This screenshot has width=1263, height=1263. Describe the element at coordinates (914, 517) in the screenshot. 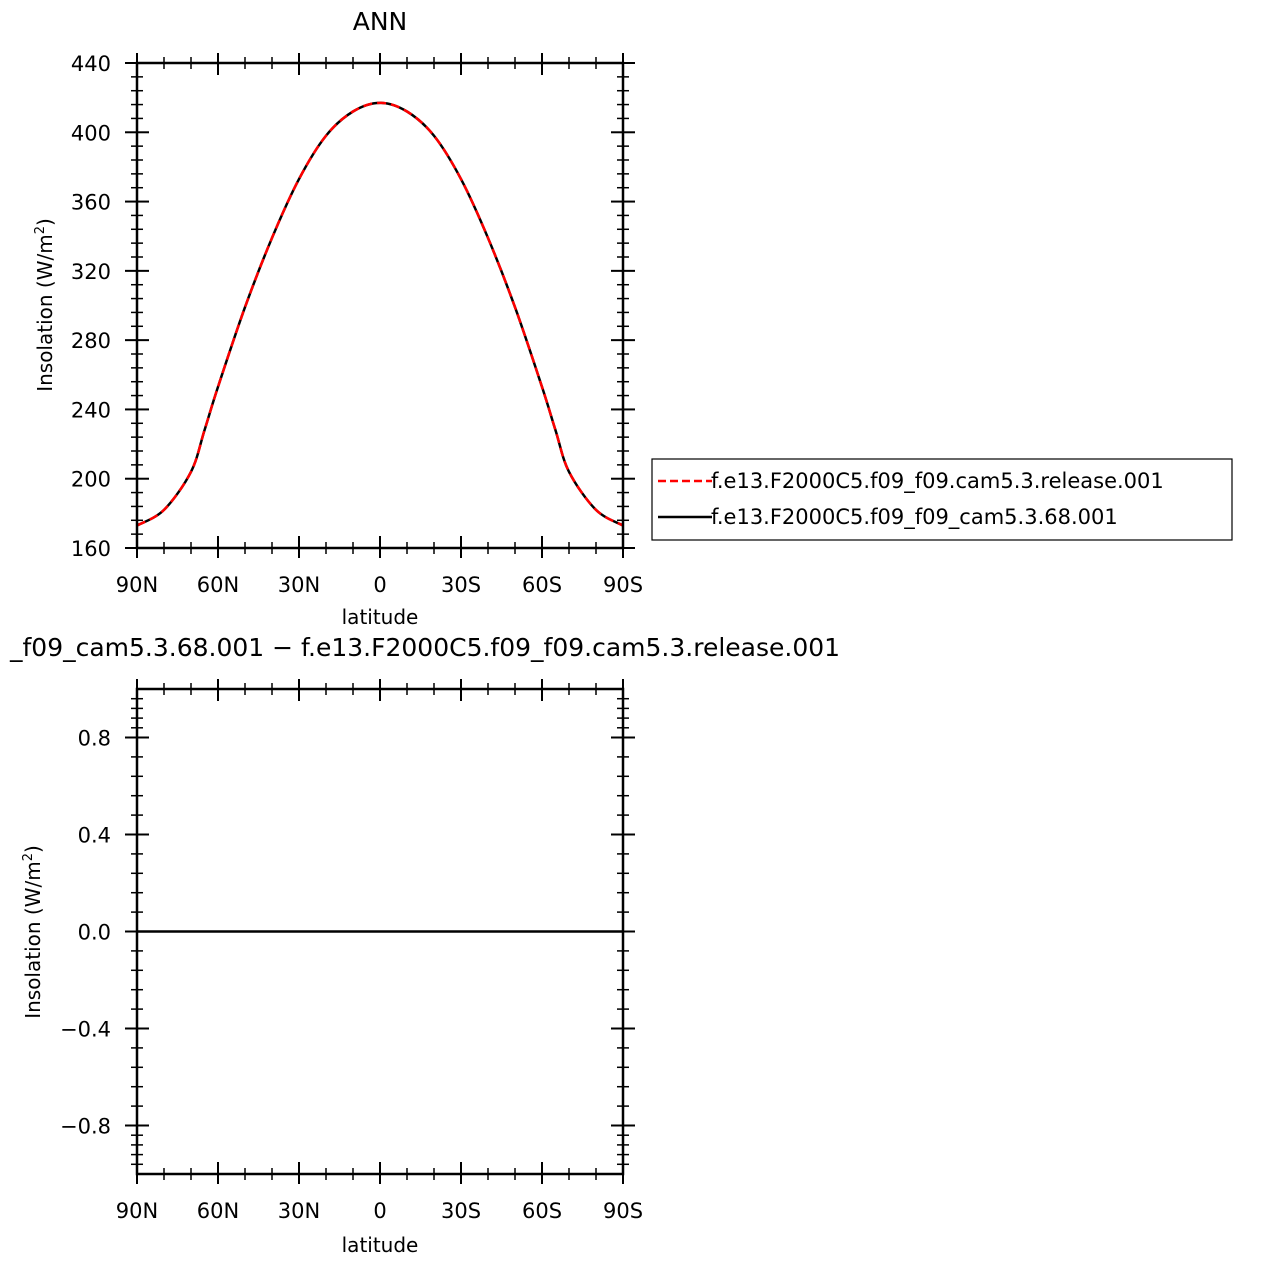

I see `legend-label-cam5-3-68: f.e13.F2000C5.f09_f09_cam5.3.68.001` at that location.